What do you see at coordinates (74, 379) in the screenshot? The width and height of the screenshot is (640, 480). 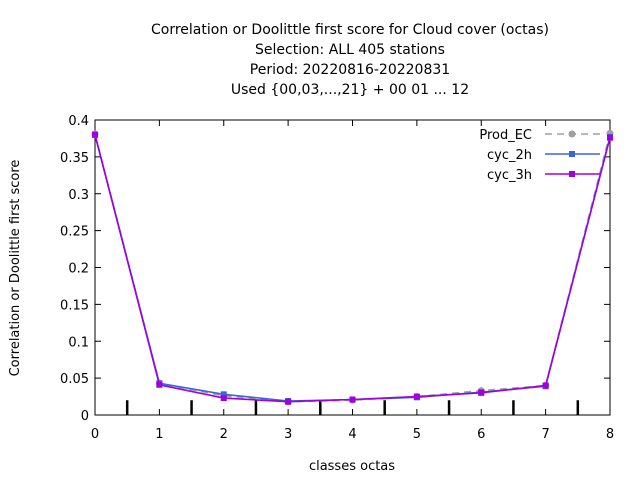 I see `y-tick-label: 0.05` at bounding box center [74, 379].